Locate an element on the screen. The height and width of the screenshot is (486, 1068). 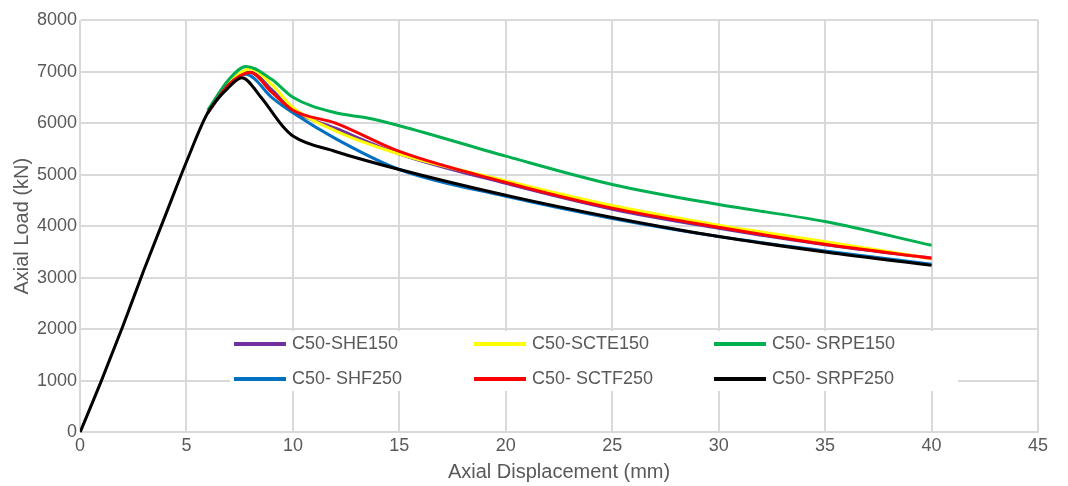
y-tick-label: 5000 is located at coordinates (57, 173).